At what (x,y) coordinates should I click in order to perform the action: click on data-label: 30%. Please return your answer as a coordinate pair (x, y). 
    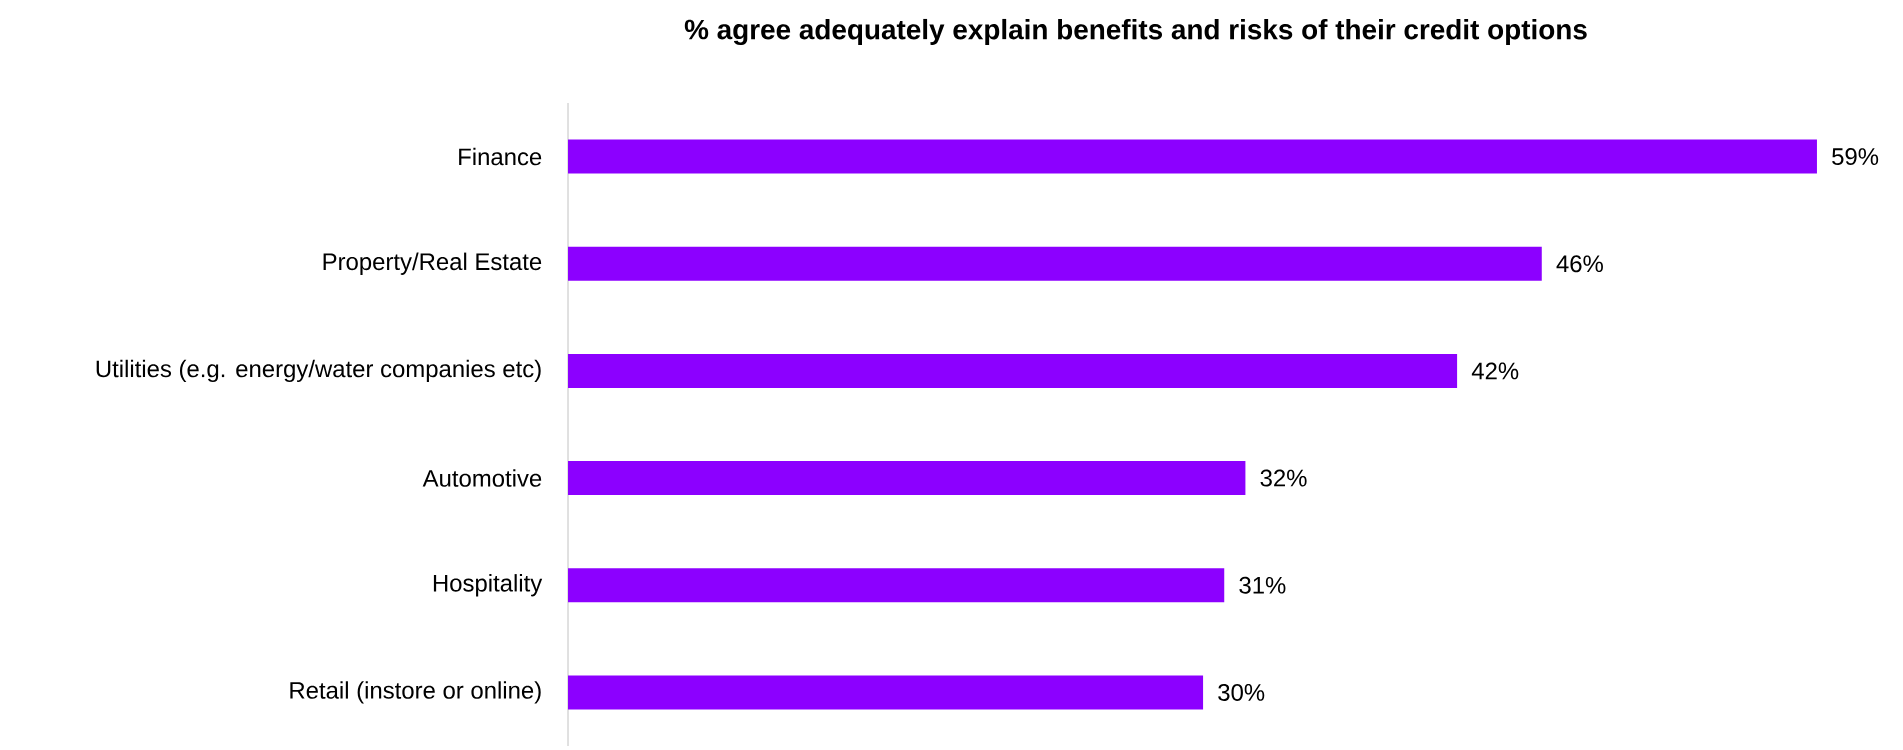
    Looking at the image, I should click on (1241, 692).